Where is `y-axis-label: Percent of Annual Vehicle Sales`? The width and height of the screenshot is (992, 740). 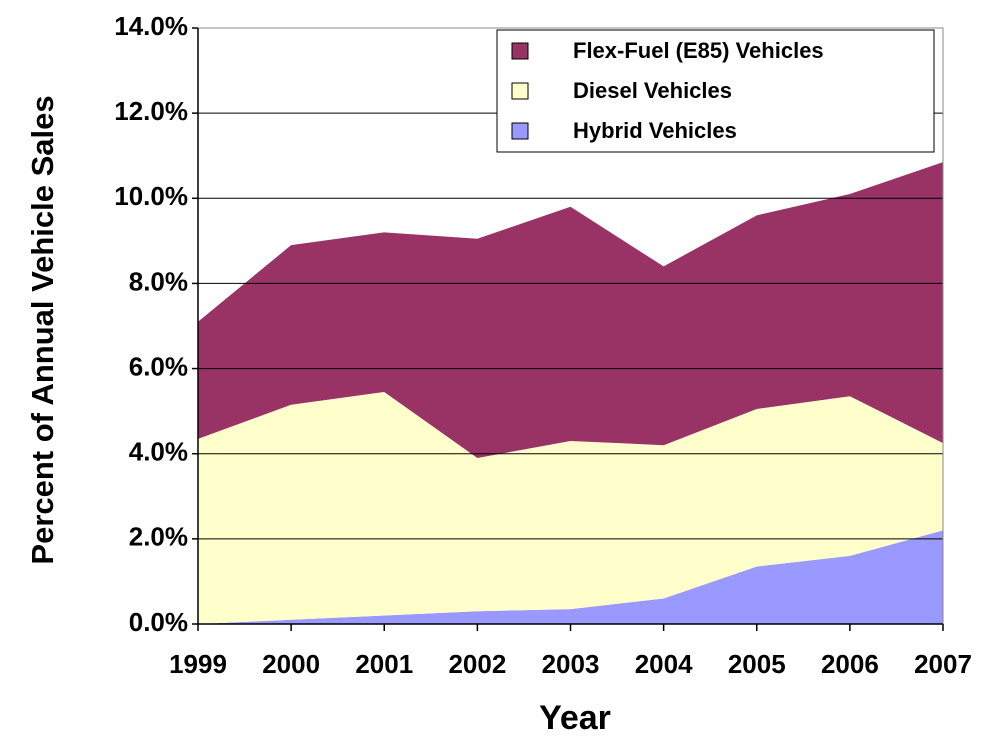
y-axis-label: Percent of Annual Vehicle Sales is located at coordinates (42, 329).